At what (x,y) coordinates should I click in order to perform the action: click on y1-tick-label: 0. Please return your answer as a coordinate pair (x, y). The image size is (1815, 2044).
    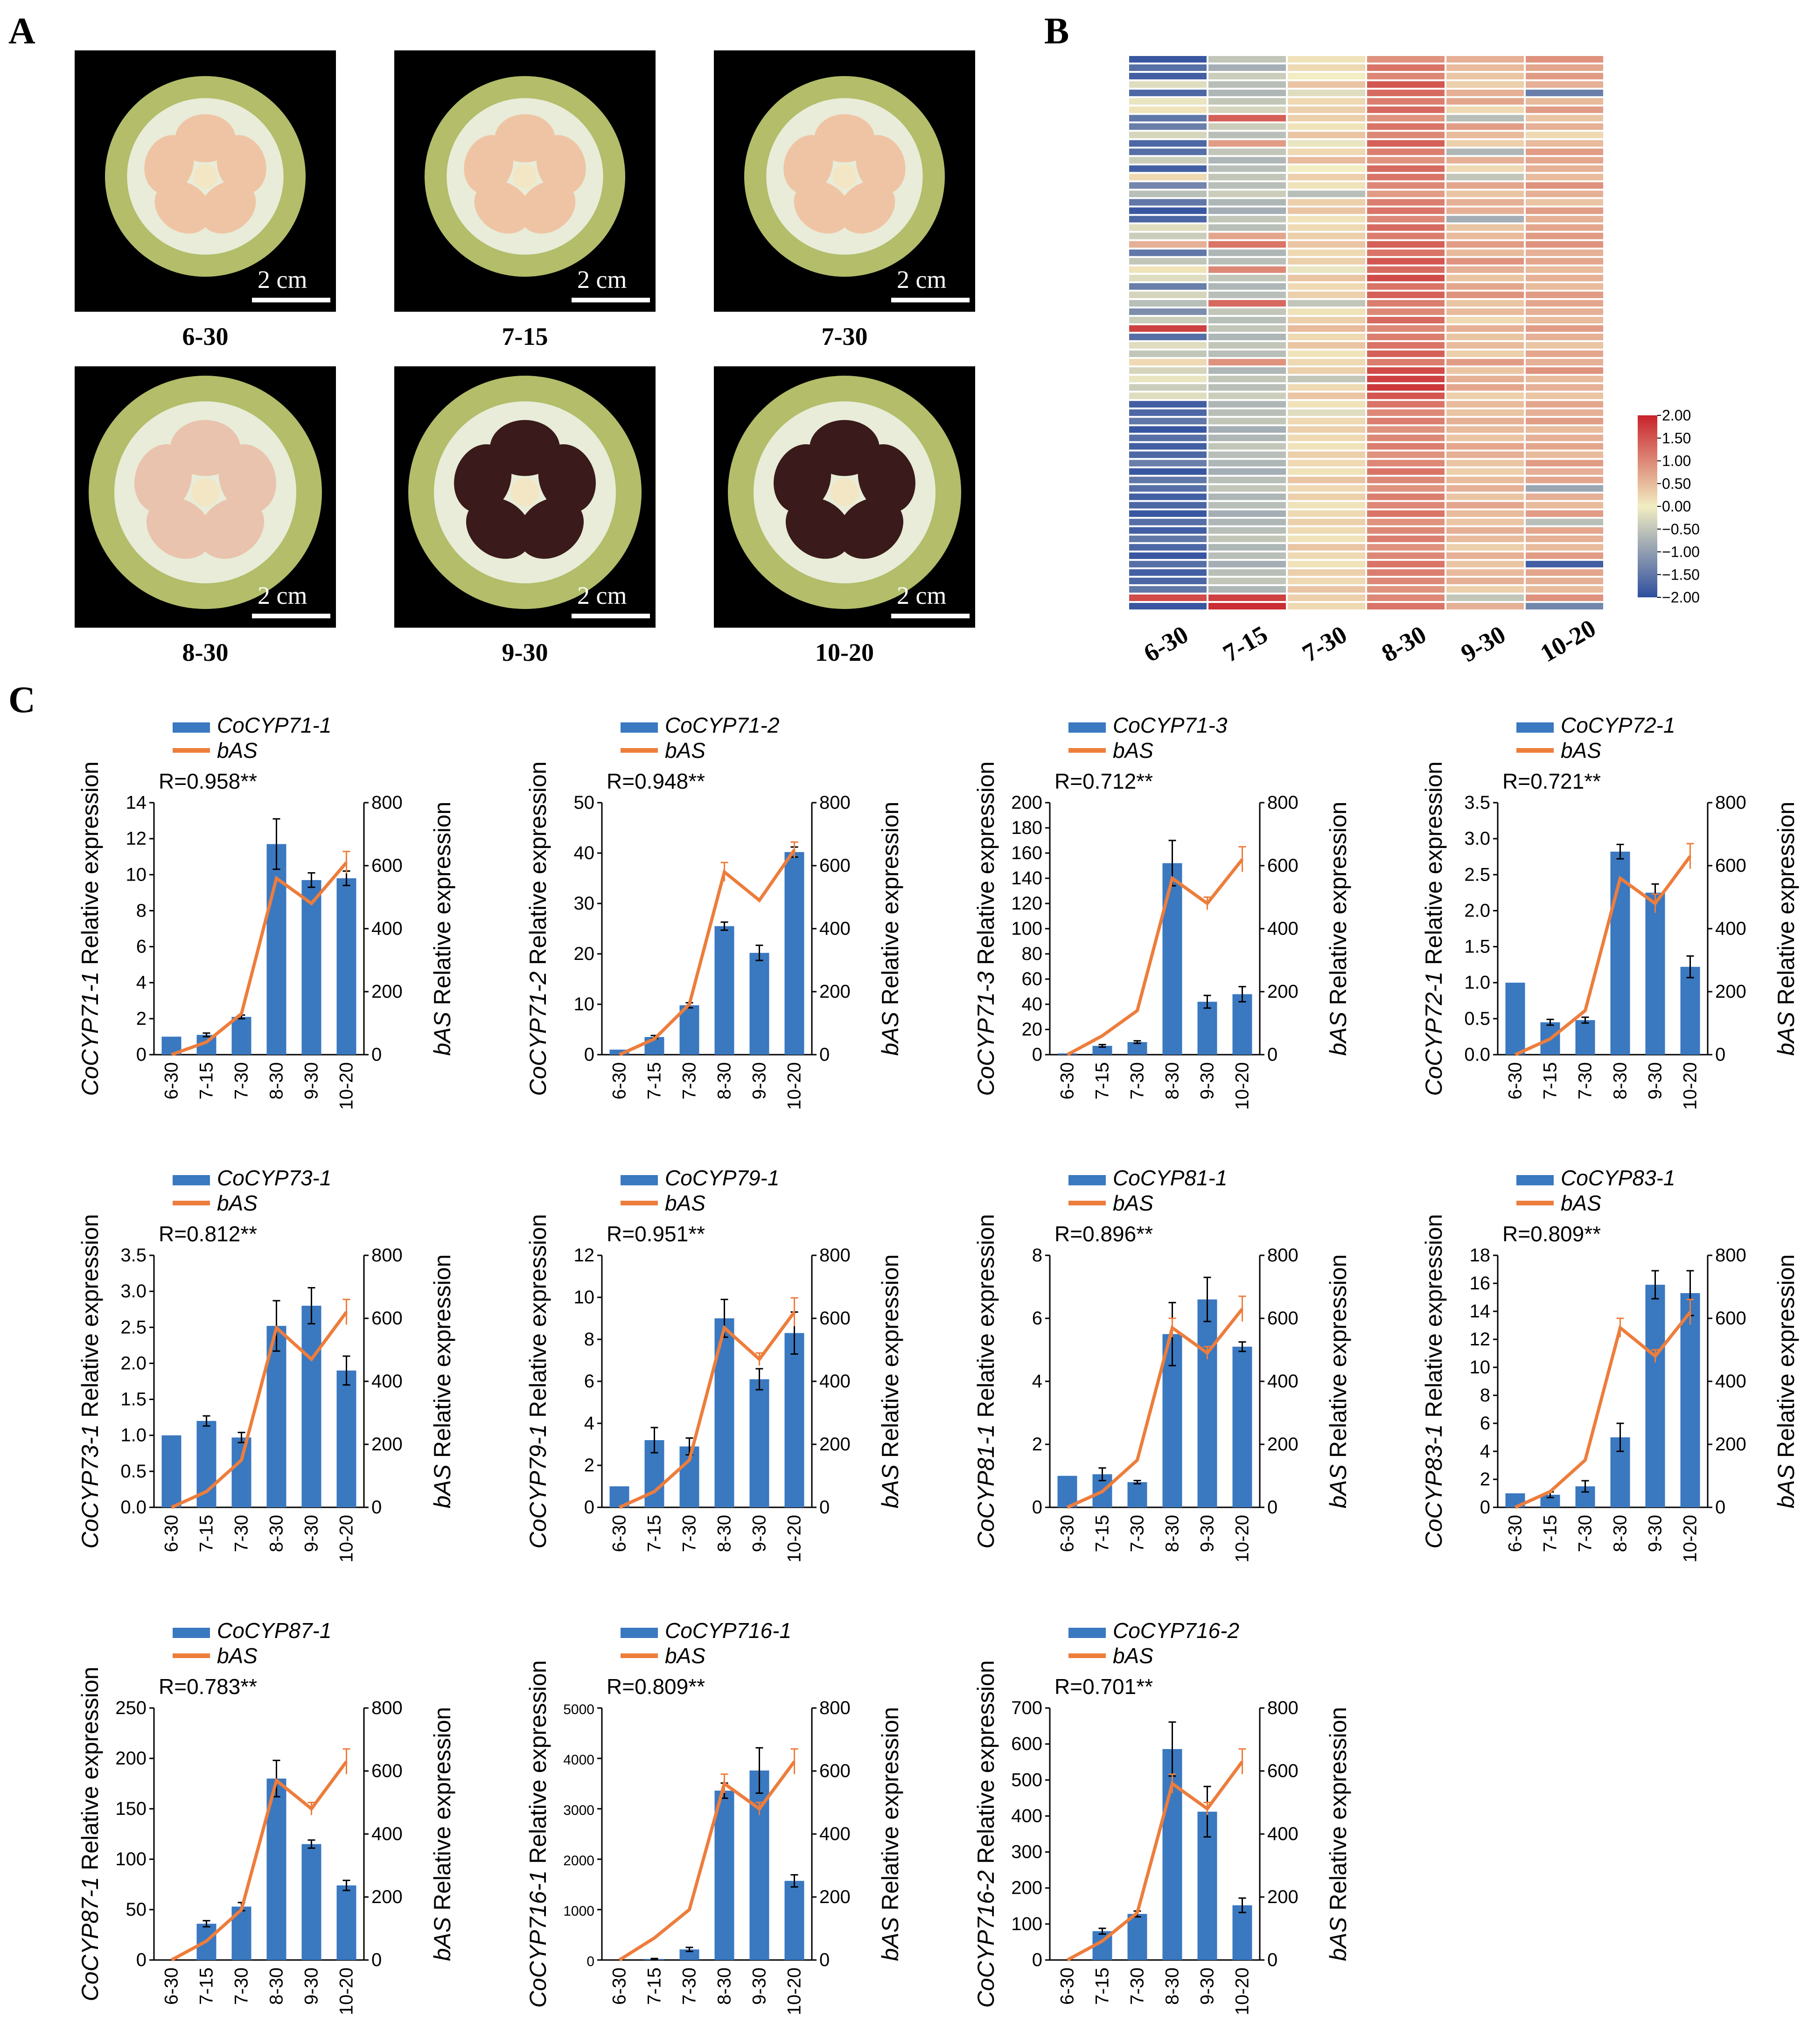
    Looking at the image, I should click on (141, 1054).